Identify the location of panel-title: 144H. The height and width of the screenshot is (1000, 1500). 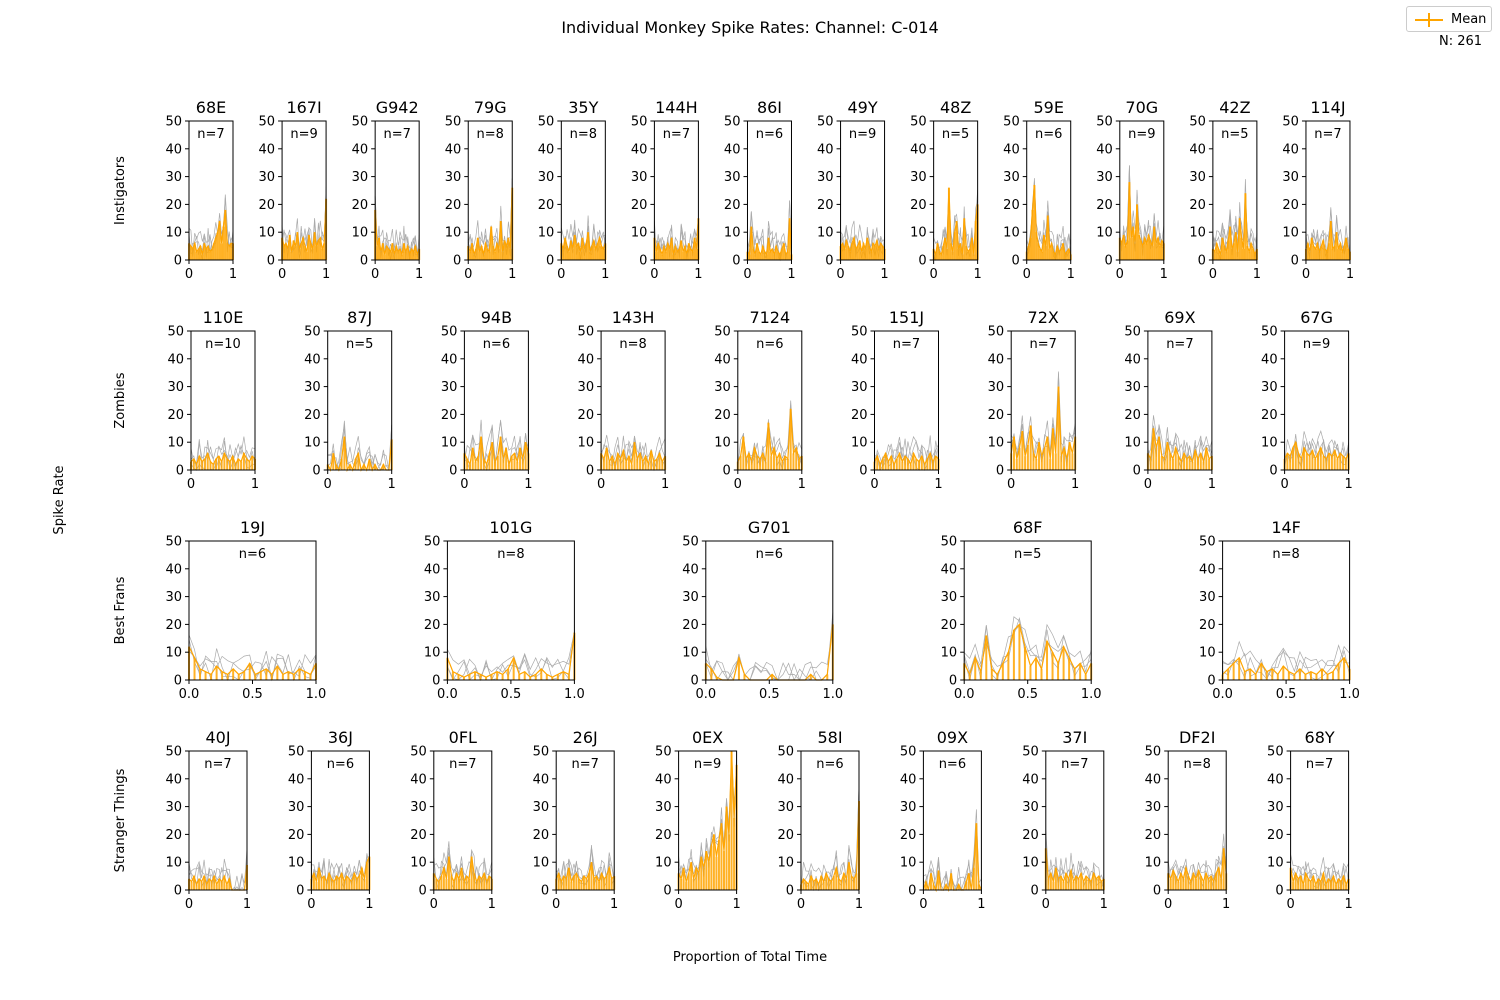
(676, 107).